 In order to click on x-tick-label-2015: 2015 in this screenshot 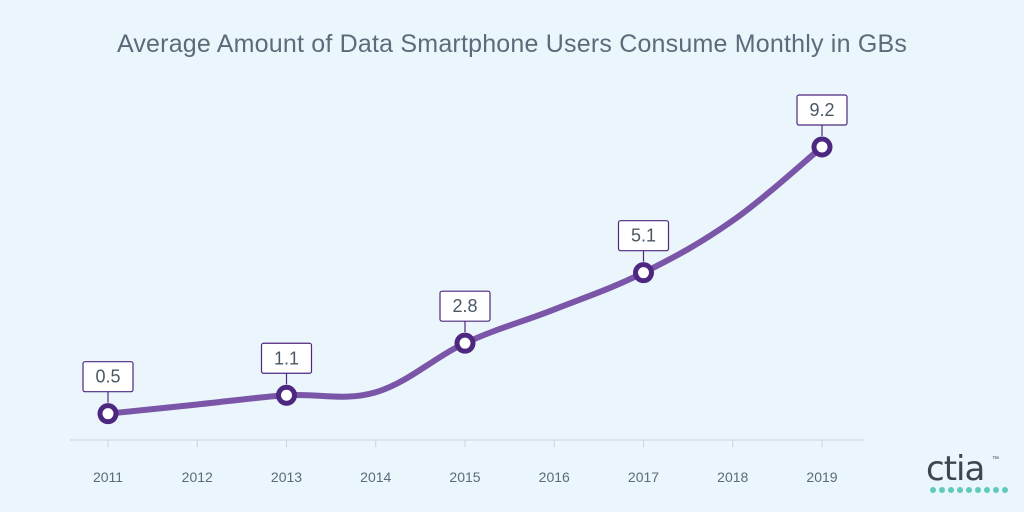, I will do `click(464, 477)`.